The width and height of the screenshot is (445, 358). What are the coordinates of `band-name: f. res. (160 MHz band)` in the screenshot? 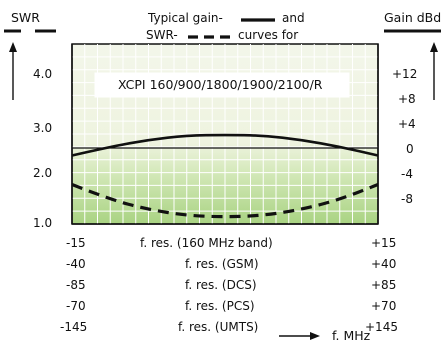 It's located at (206, 243).